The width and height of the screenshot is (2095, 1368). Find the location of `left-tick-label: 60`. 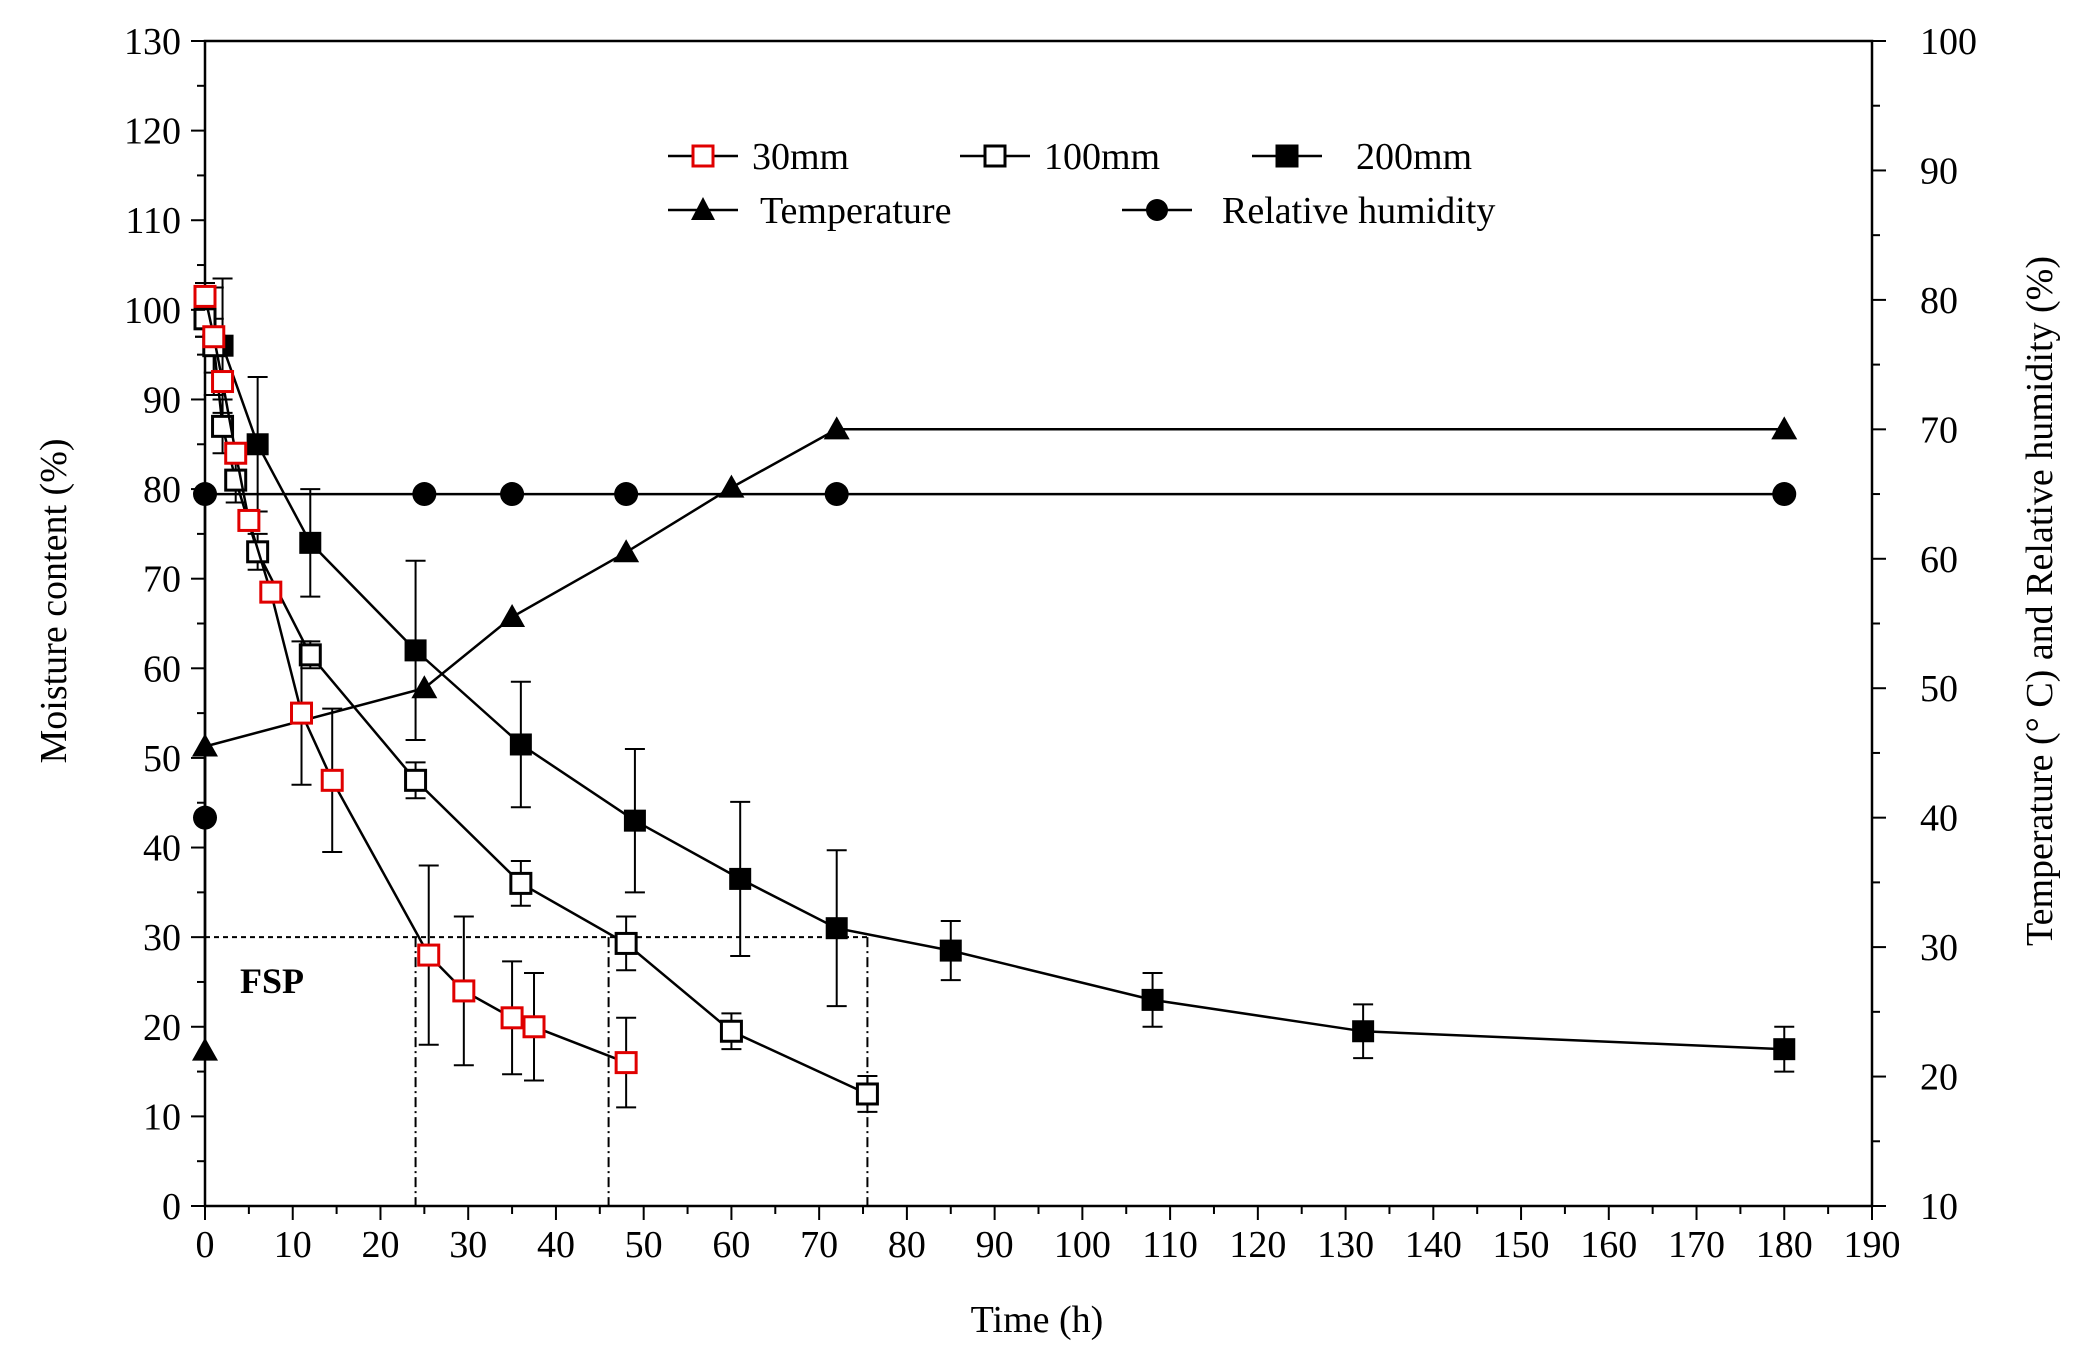

left-tick-label: 60 is located at coordinates (162, 669).